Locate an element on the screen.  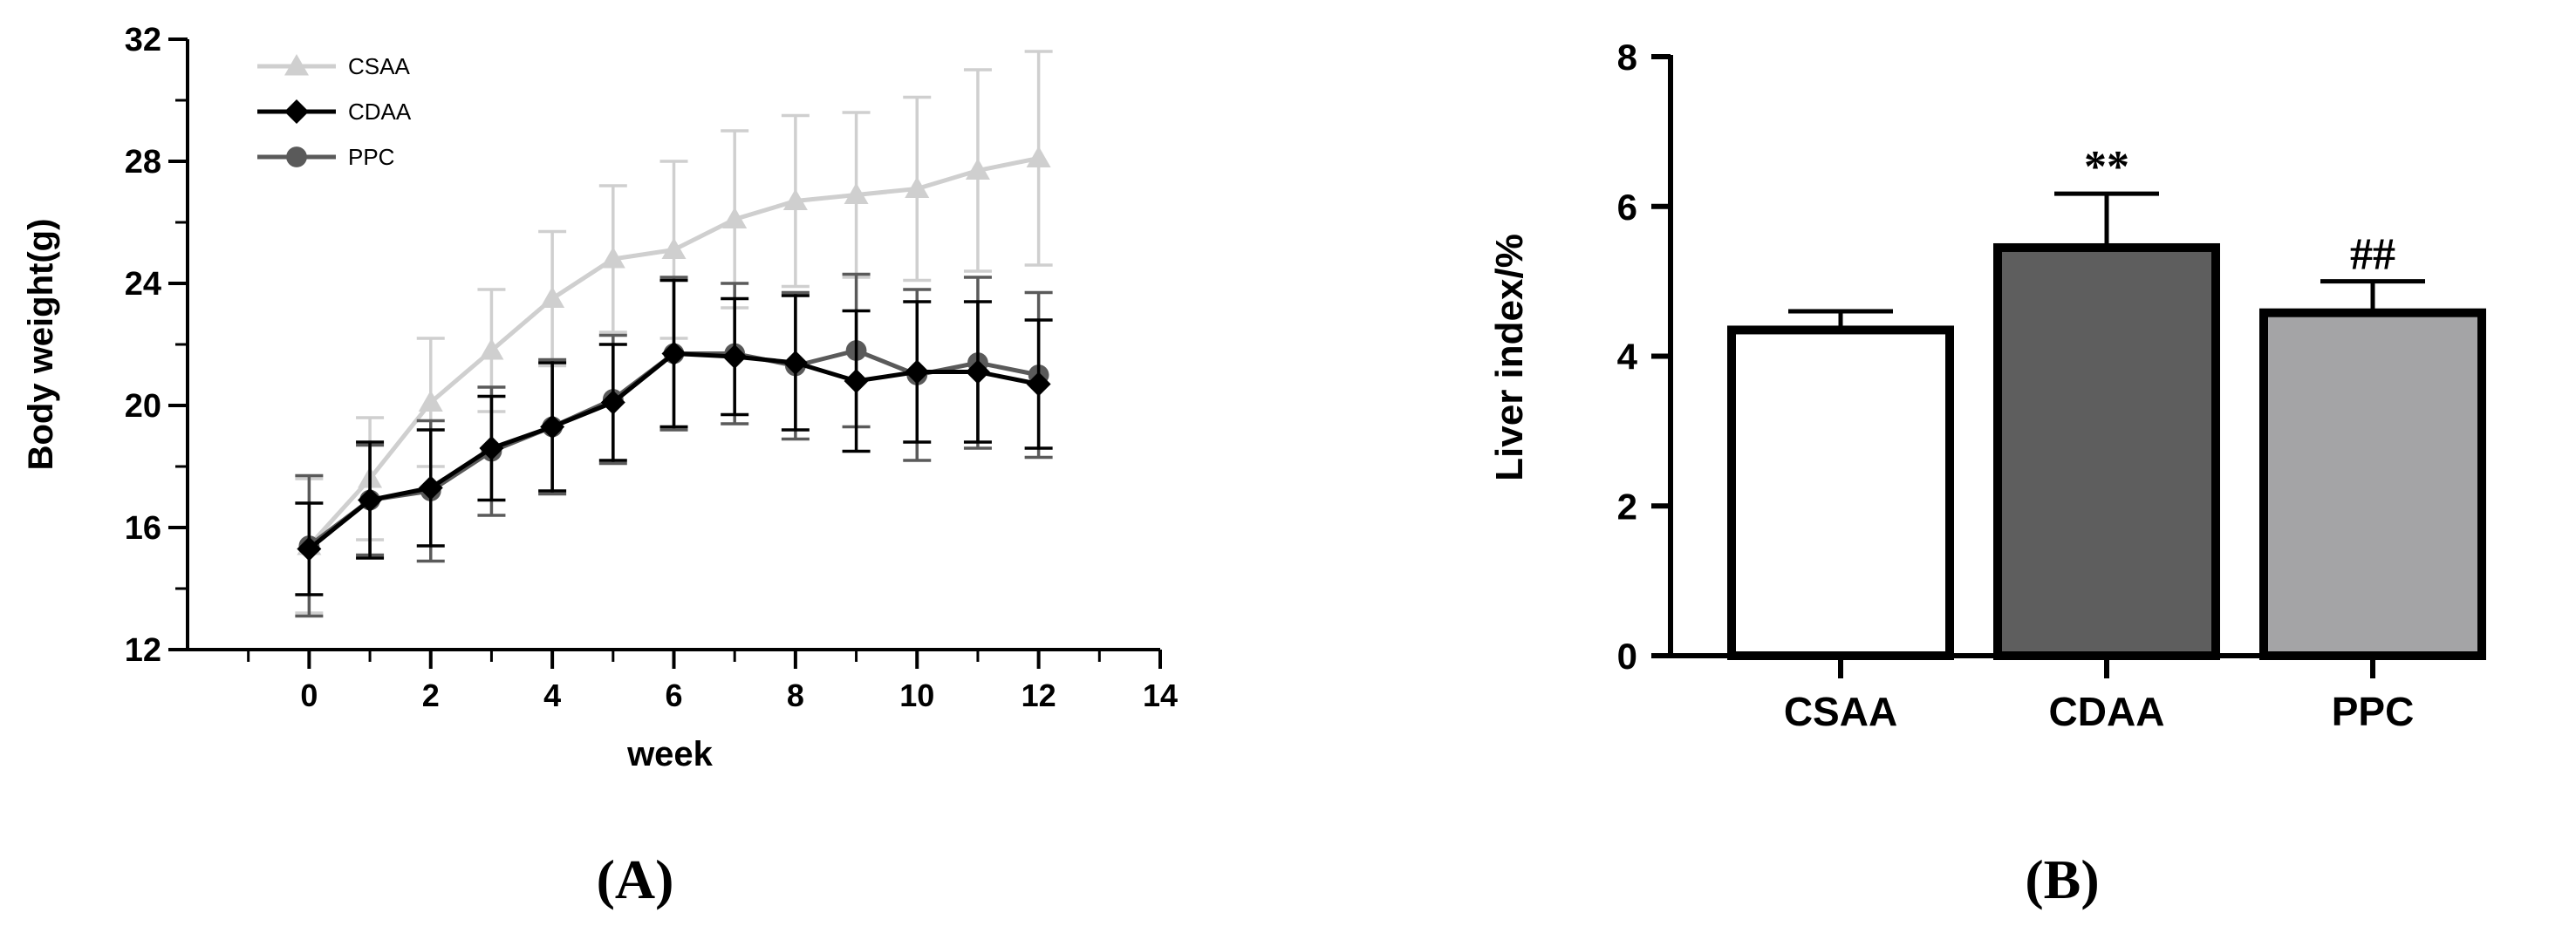
legend-entry-cdaa: CDAA is located at coordinates (334, 112).